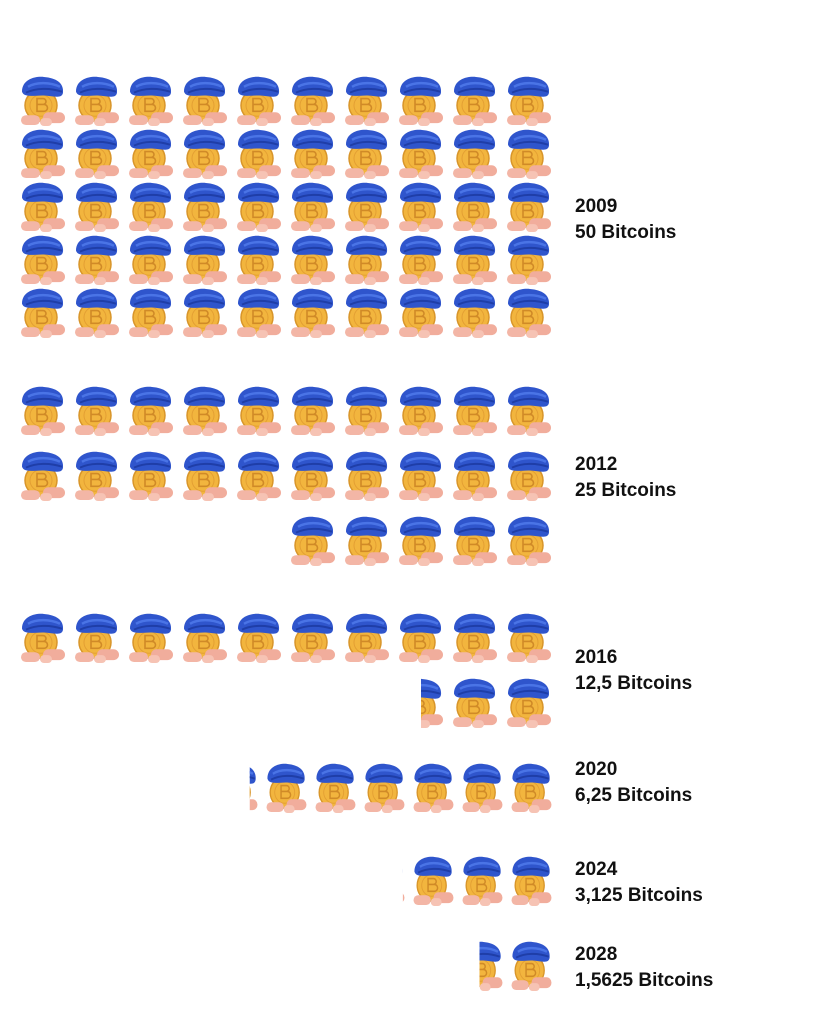 The image size is (820, 1024). I want to click on value-label: 6,25 Bitcoins, so click(633, 795).